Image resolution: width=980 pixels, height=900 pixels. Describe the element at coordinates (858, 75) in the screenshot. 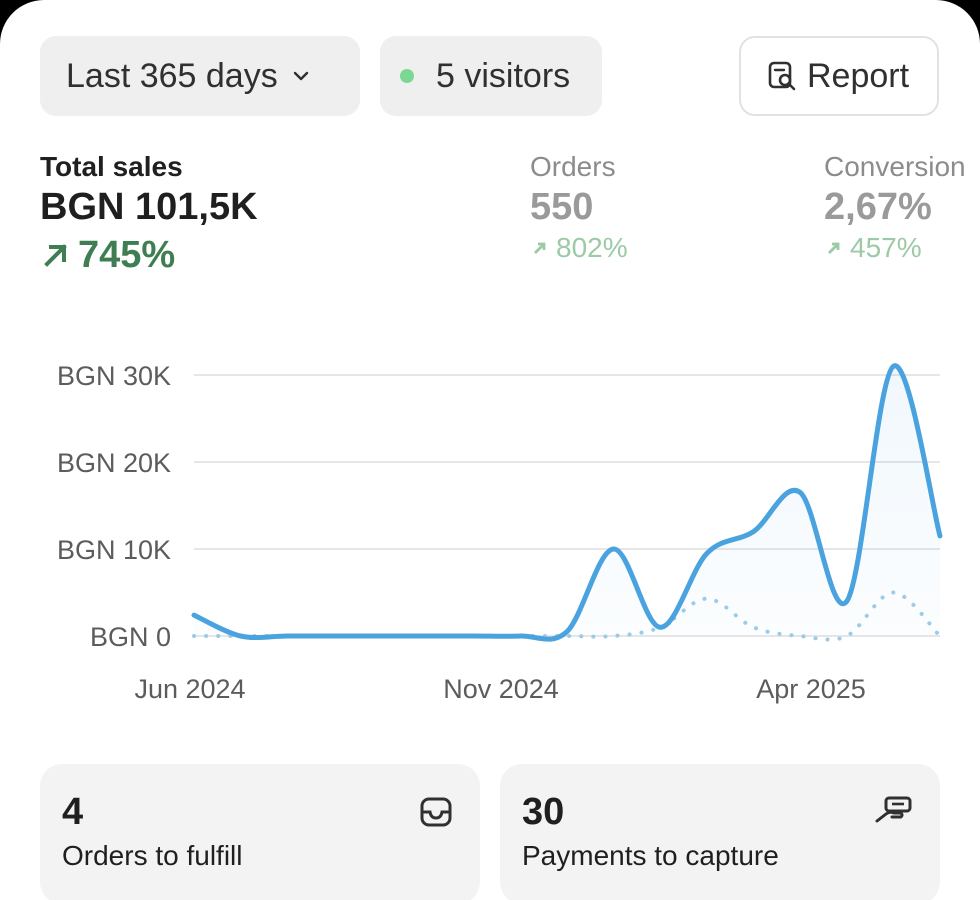

I see `report-label: Report` at that location.